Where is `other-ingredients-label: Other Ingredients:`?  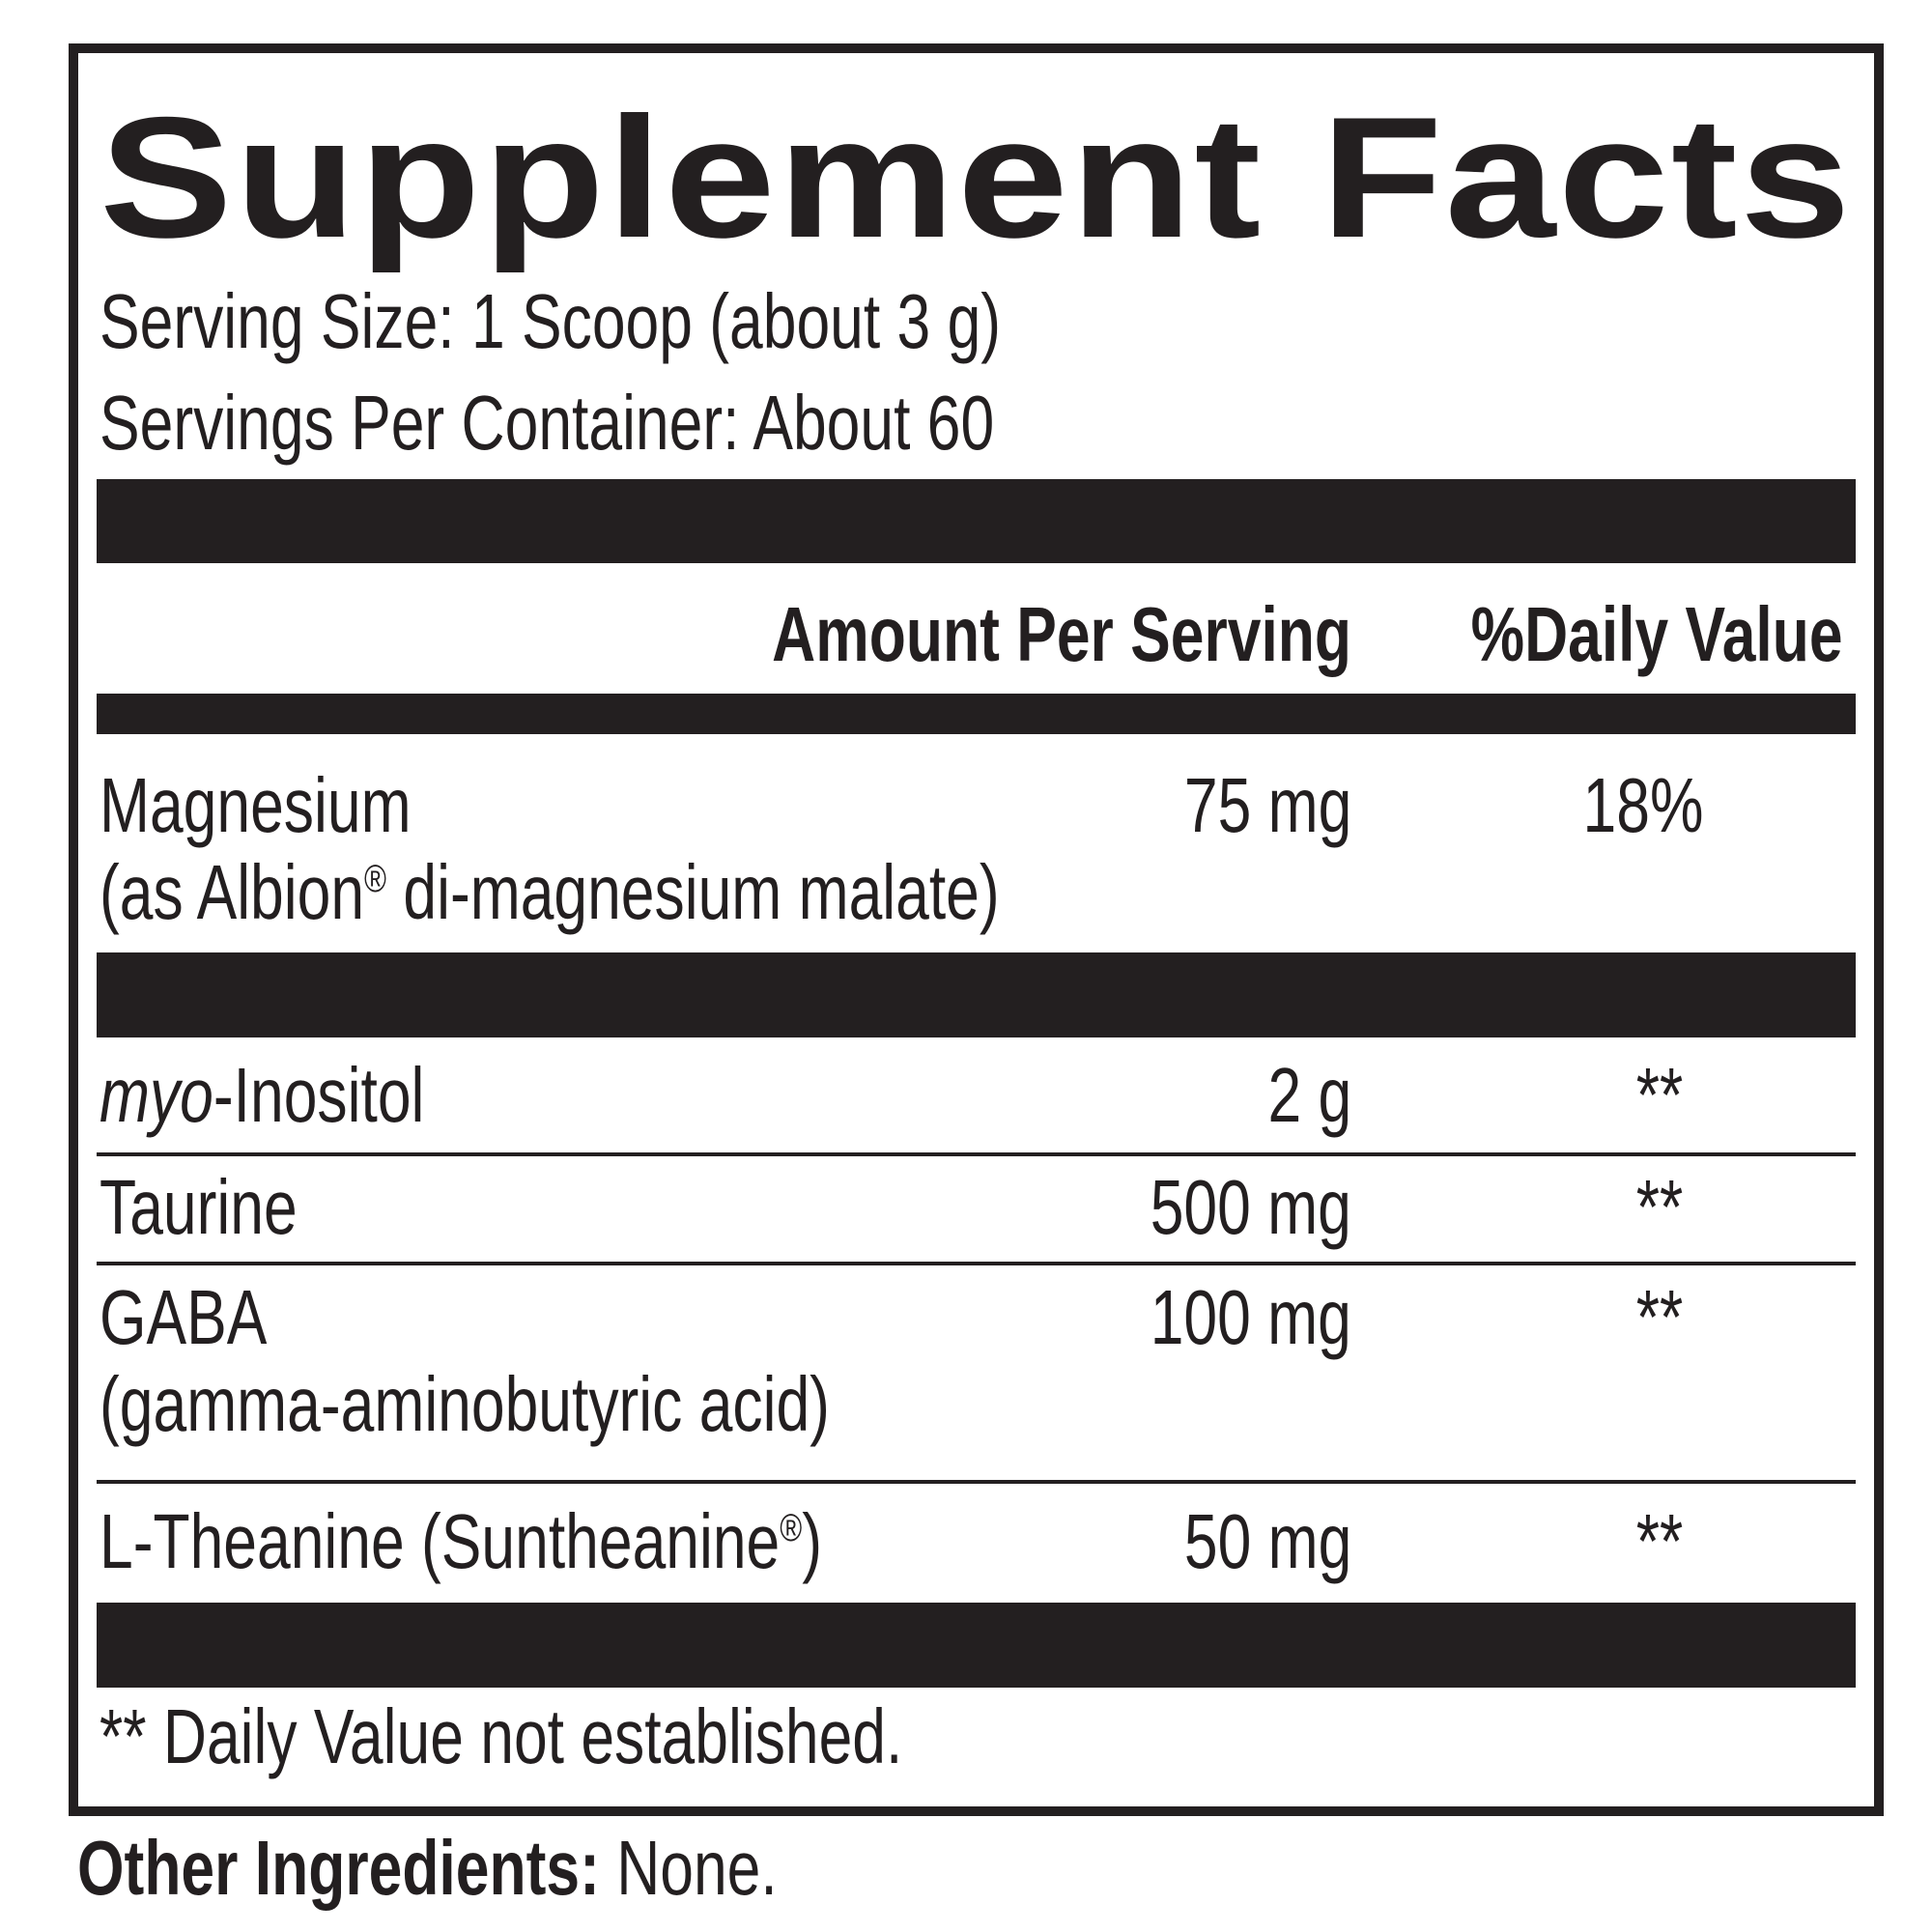
other-ingredients-label: Other Ingredients: is located at coordinates (338, 1868).